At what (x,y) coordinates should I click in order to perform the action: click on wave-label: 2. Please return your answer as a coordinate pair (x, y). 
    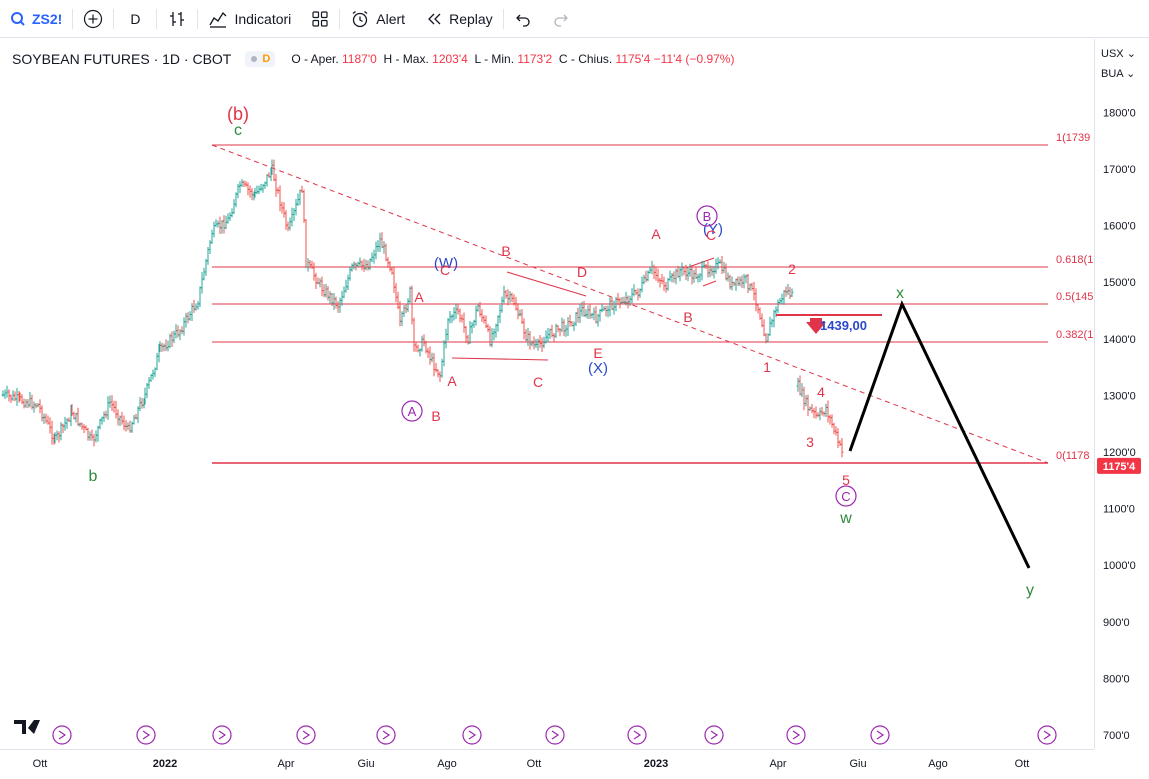
    Looking at the image, I should click on (792, 269).